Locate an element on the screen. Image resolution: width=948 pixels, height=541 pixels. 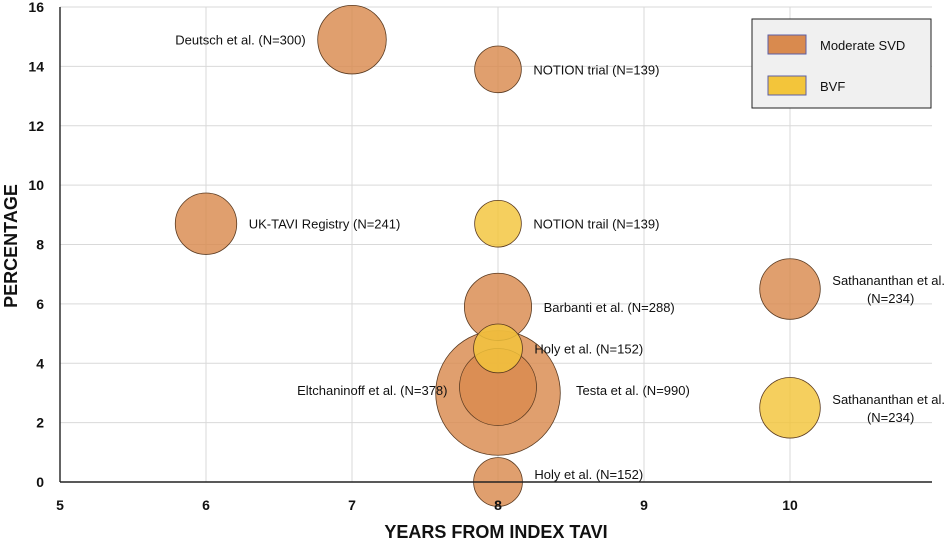
y-tick-label: 10 is located at coordinates (36, 185).